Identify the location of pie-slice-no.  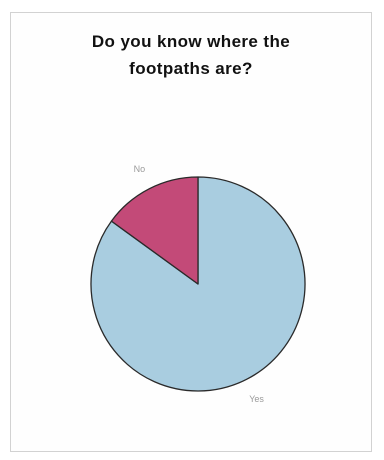
(154, 230).